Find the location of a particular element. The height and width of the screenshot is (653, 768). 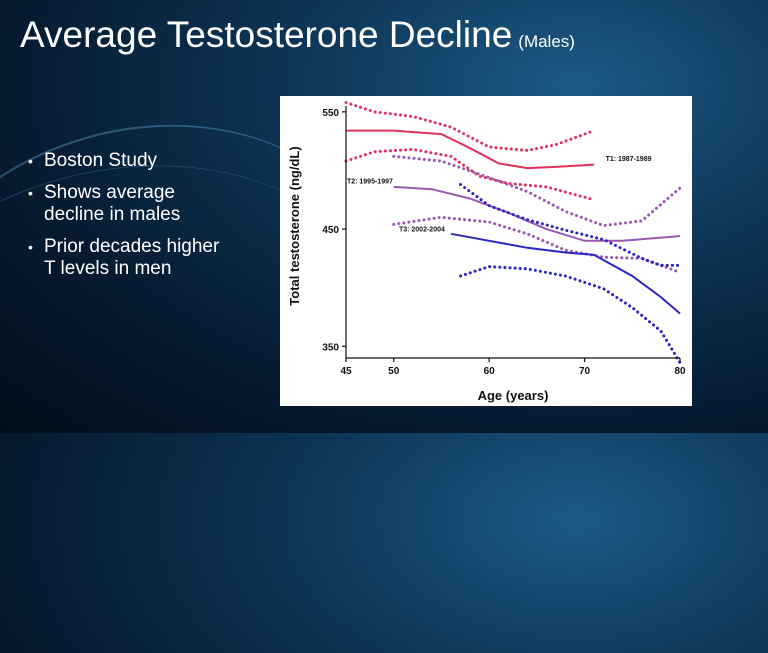

series-t1-lower-ci is located at coordinates (470, 174).